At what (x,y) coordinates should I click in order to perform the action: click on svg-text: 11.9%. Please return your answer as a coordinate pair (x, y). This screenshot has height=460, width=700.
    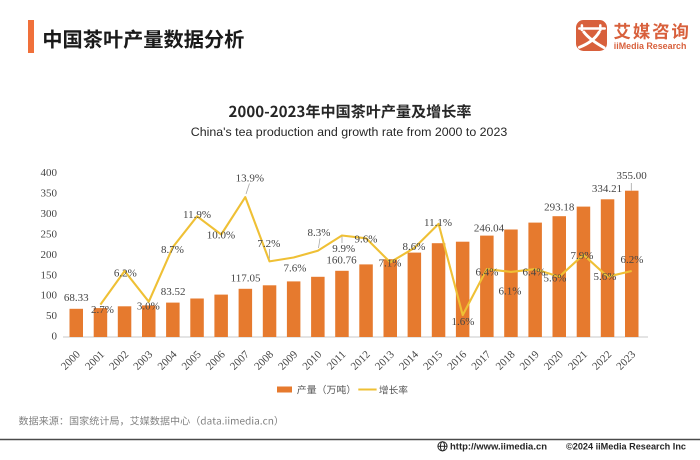
    Looking at the image, I should click on (197, 215).